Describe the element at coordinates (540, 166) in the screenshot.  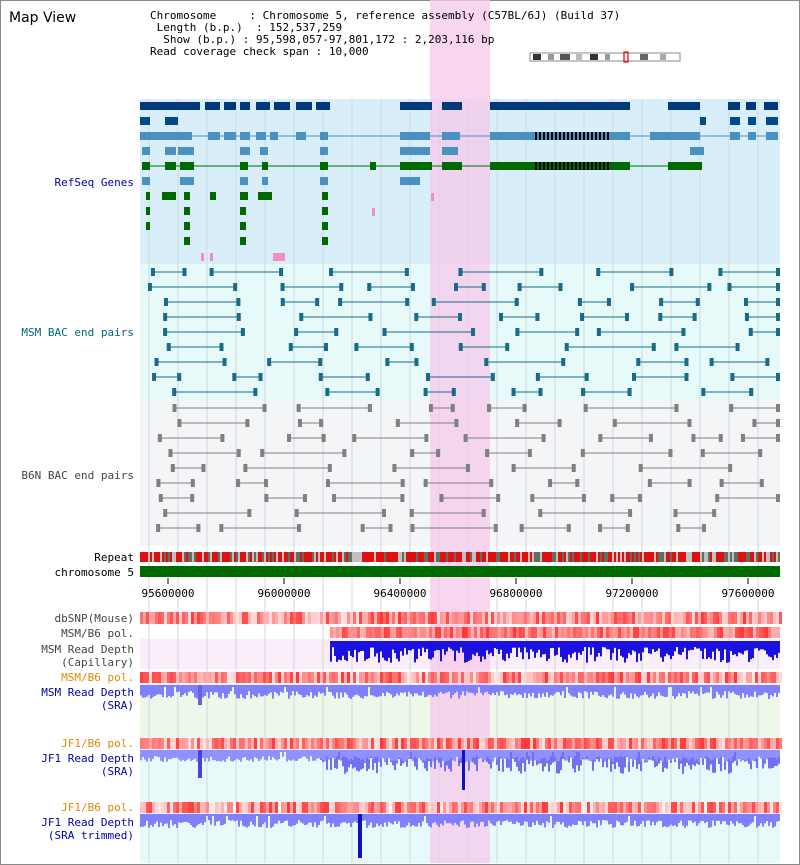
I see `exon-tick` at that location.